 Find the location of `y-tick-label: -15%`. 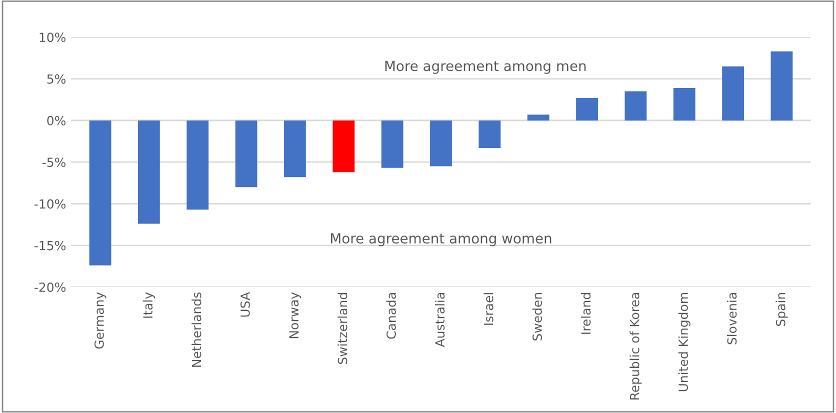

y-tick-label: -15% is located at coordinates (50, 245).